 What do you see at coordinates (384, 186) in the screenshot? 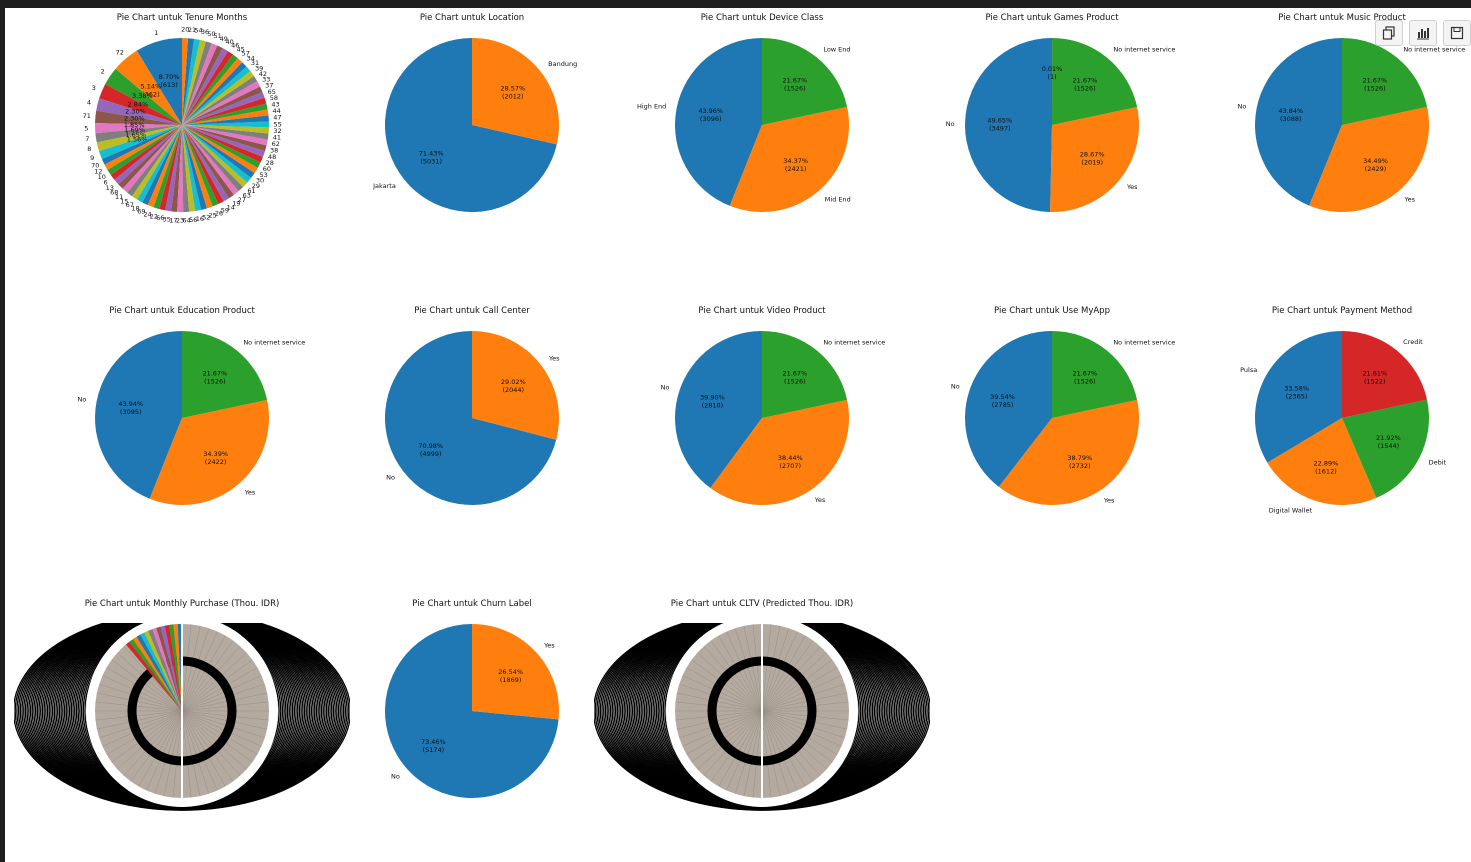
I see `pie-category-label: Jakarta` at bounding box center [384, 186].